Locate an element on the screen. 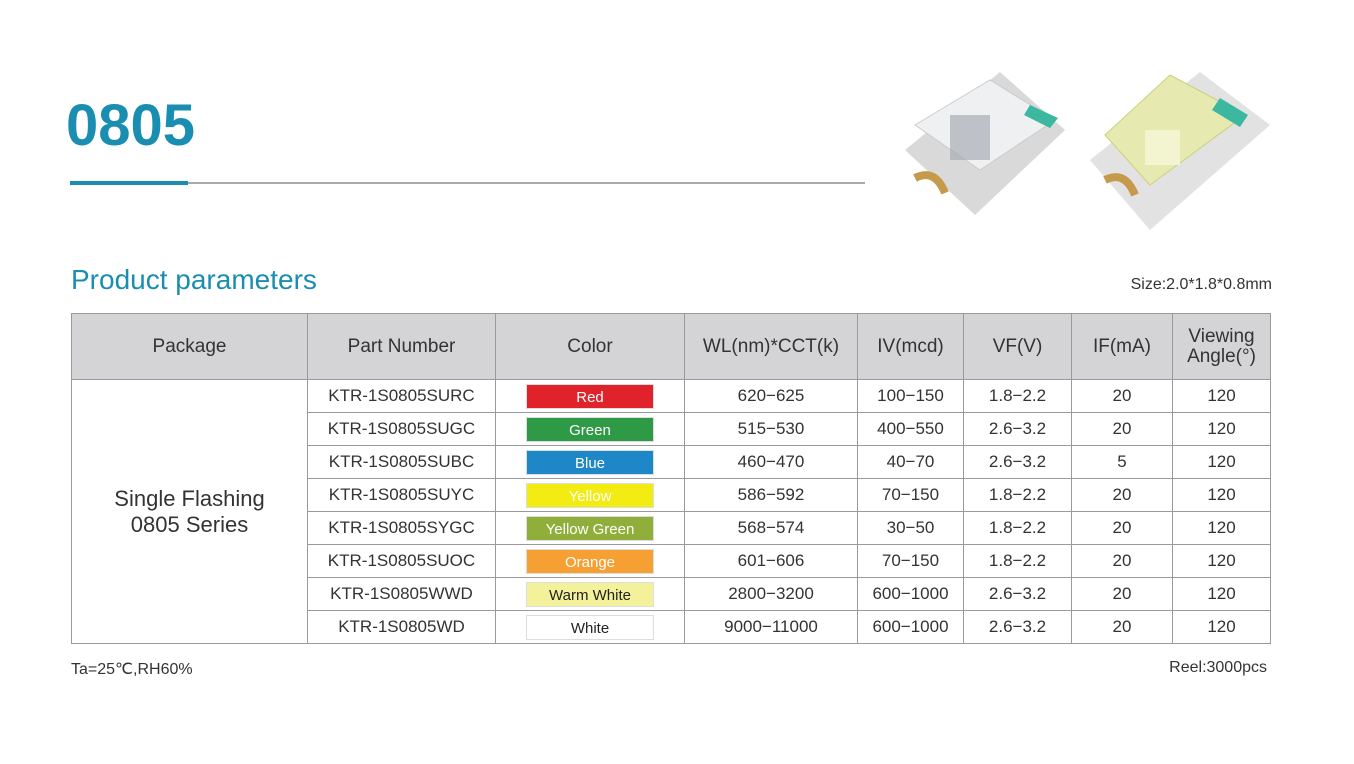  header-cell: WL(nm)*CCT(k) is located at coordinates (771, 346).